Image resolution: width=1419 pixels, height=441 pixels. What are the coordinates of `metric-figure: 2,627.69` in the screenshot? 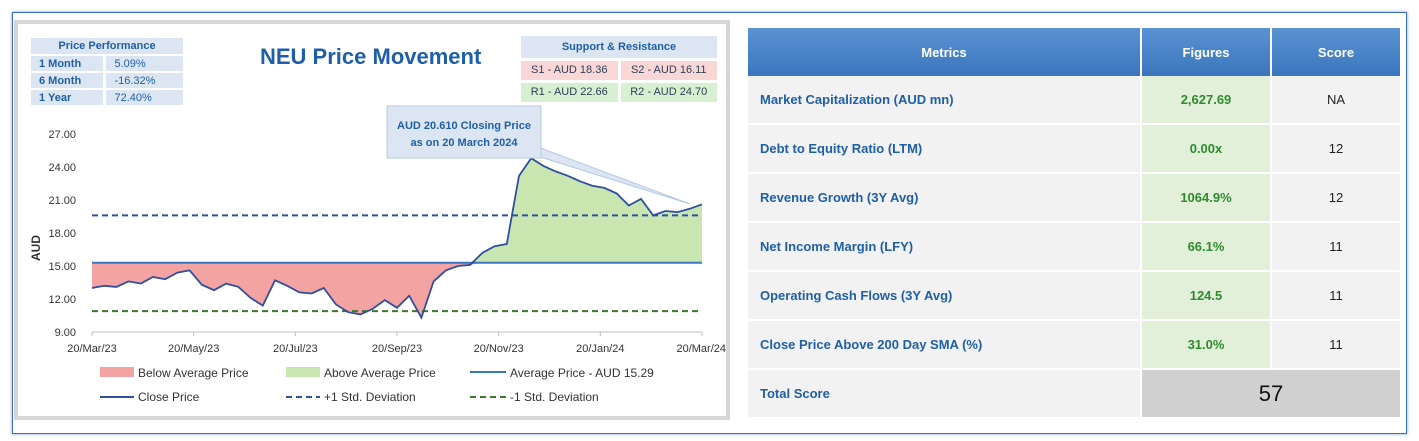 It's located at (1206, 100).